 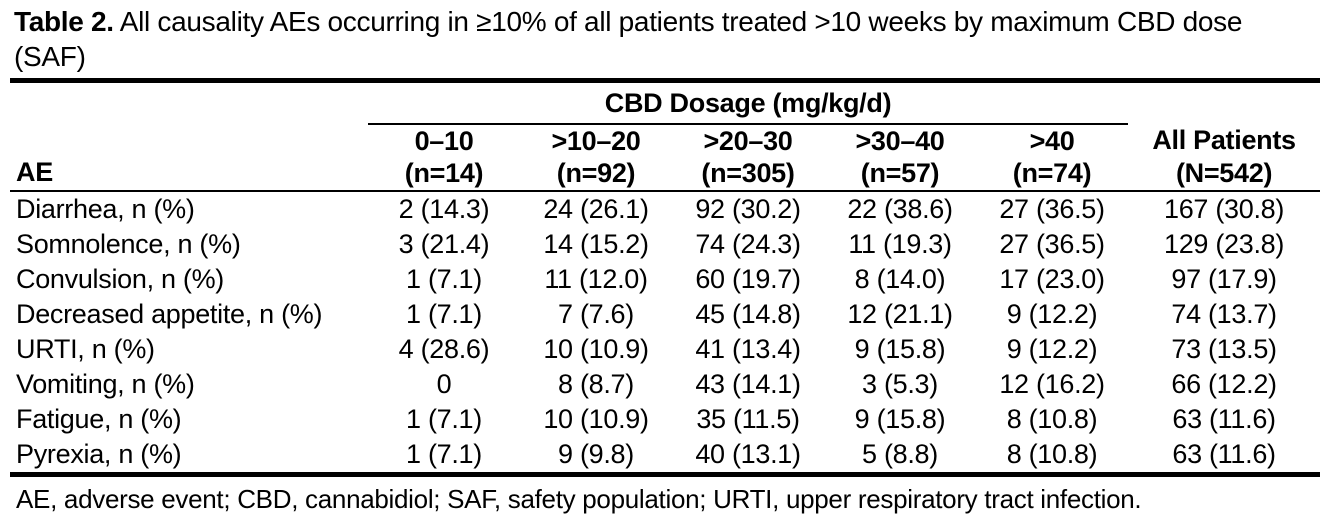 I want to click on ae-column-header: AE, so click(x=189, y=158).